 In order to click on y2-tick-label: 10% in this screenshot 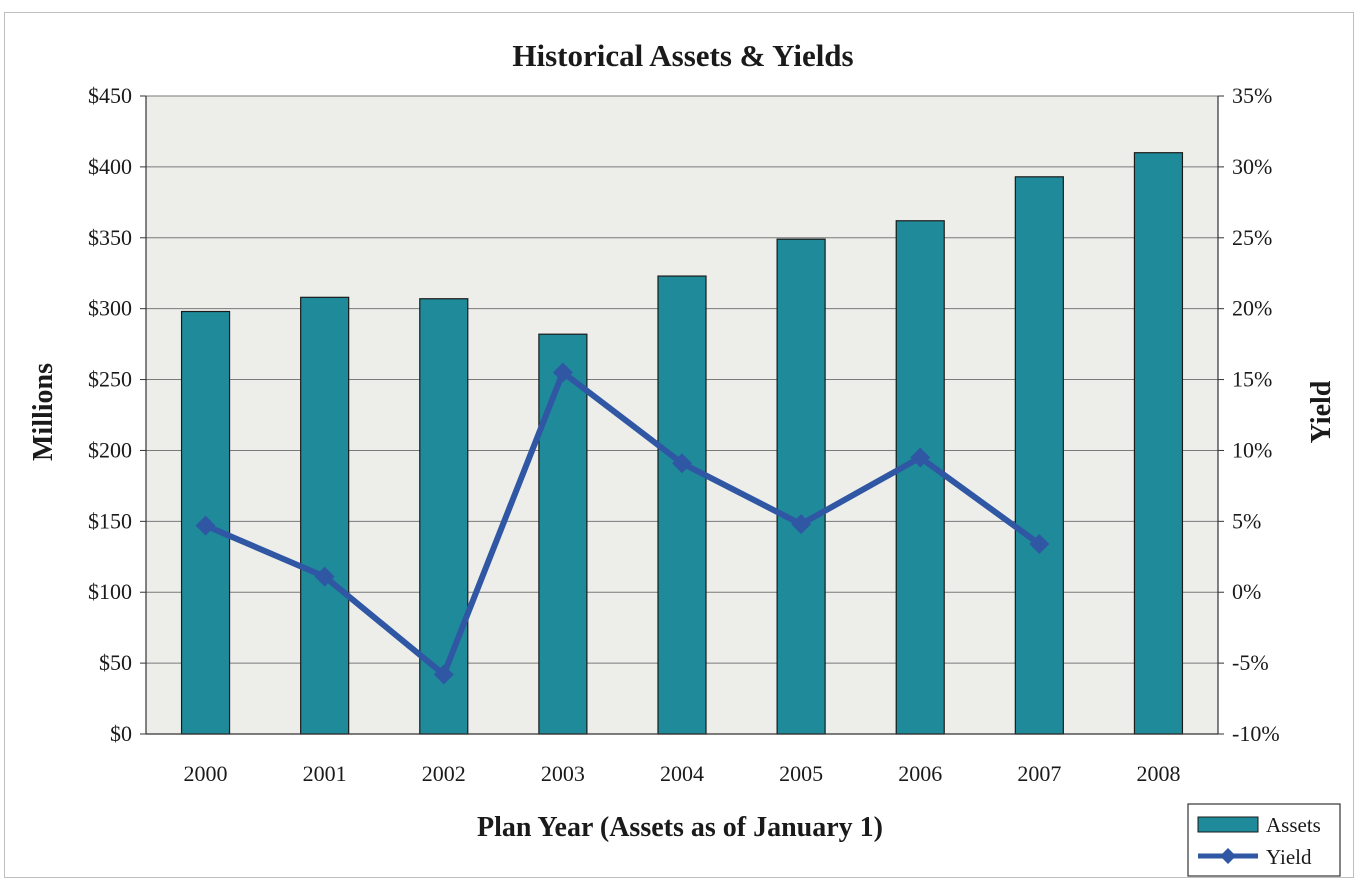, I will do `click(1252, 449)`.